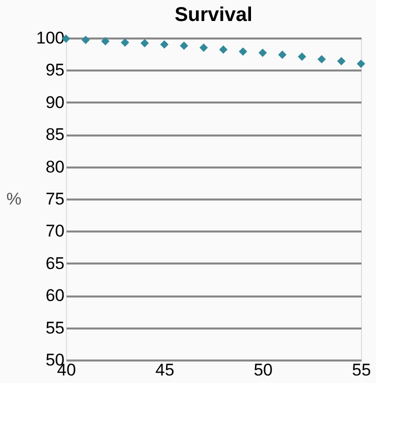  I want to click on y-tick-label: 85, so click(55, 134).